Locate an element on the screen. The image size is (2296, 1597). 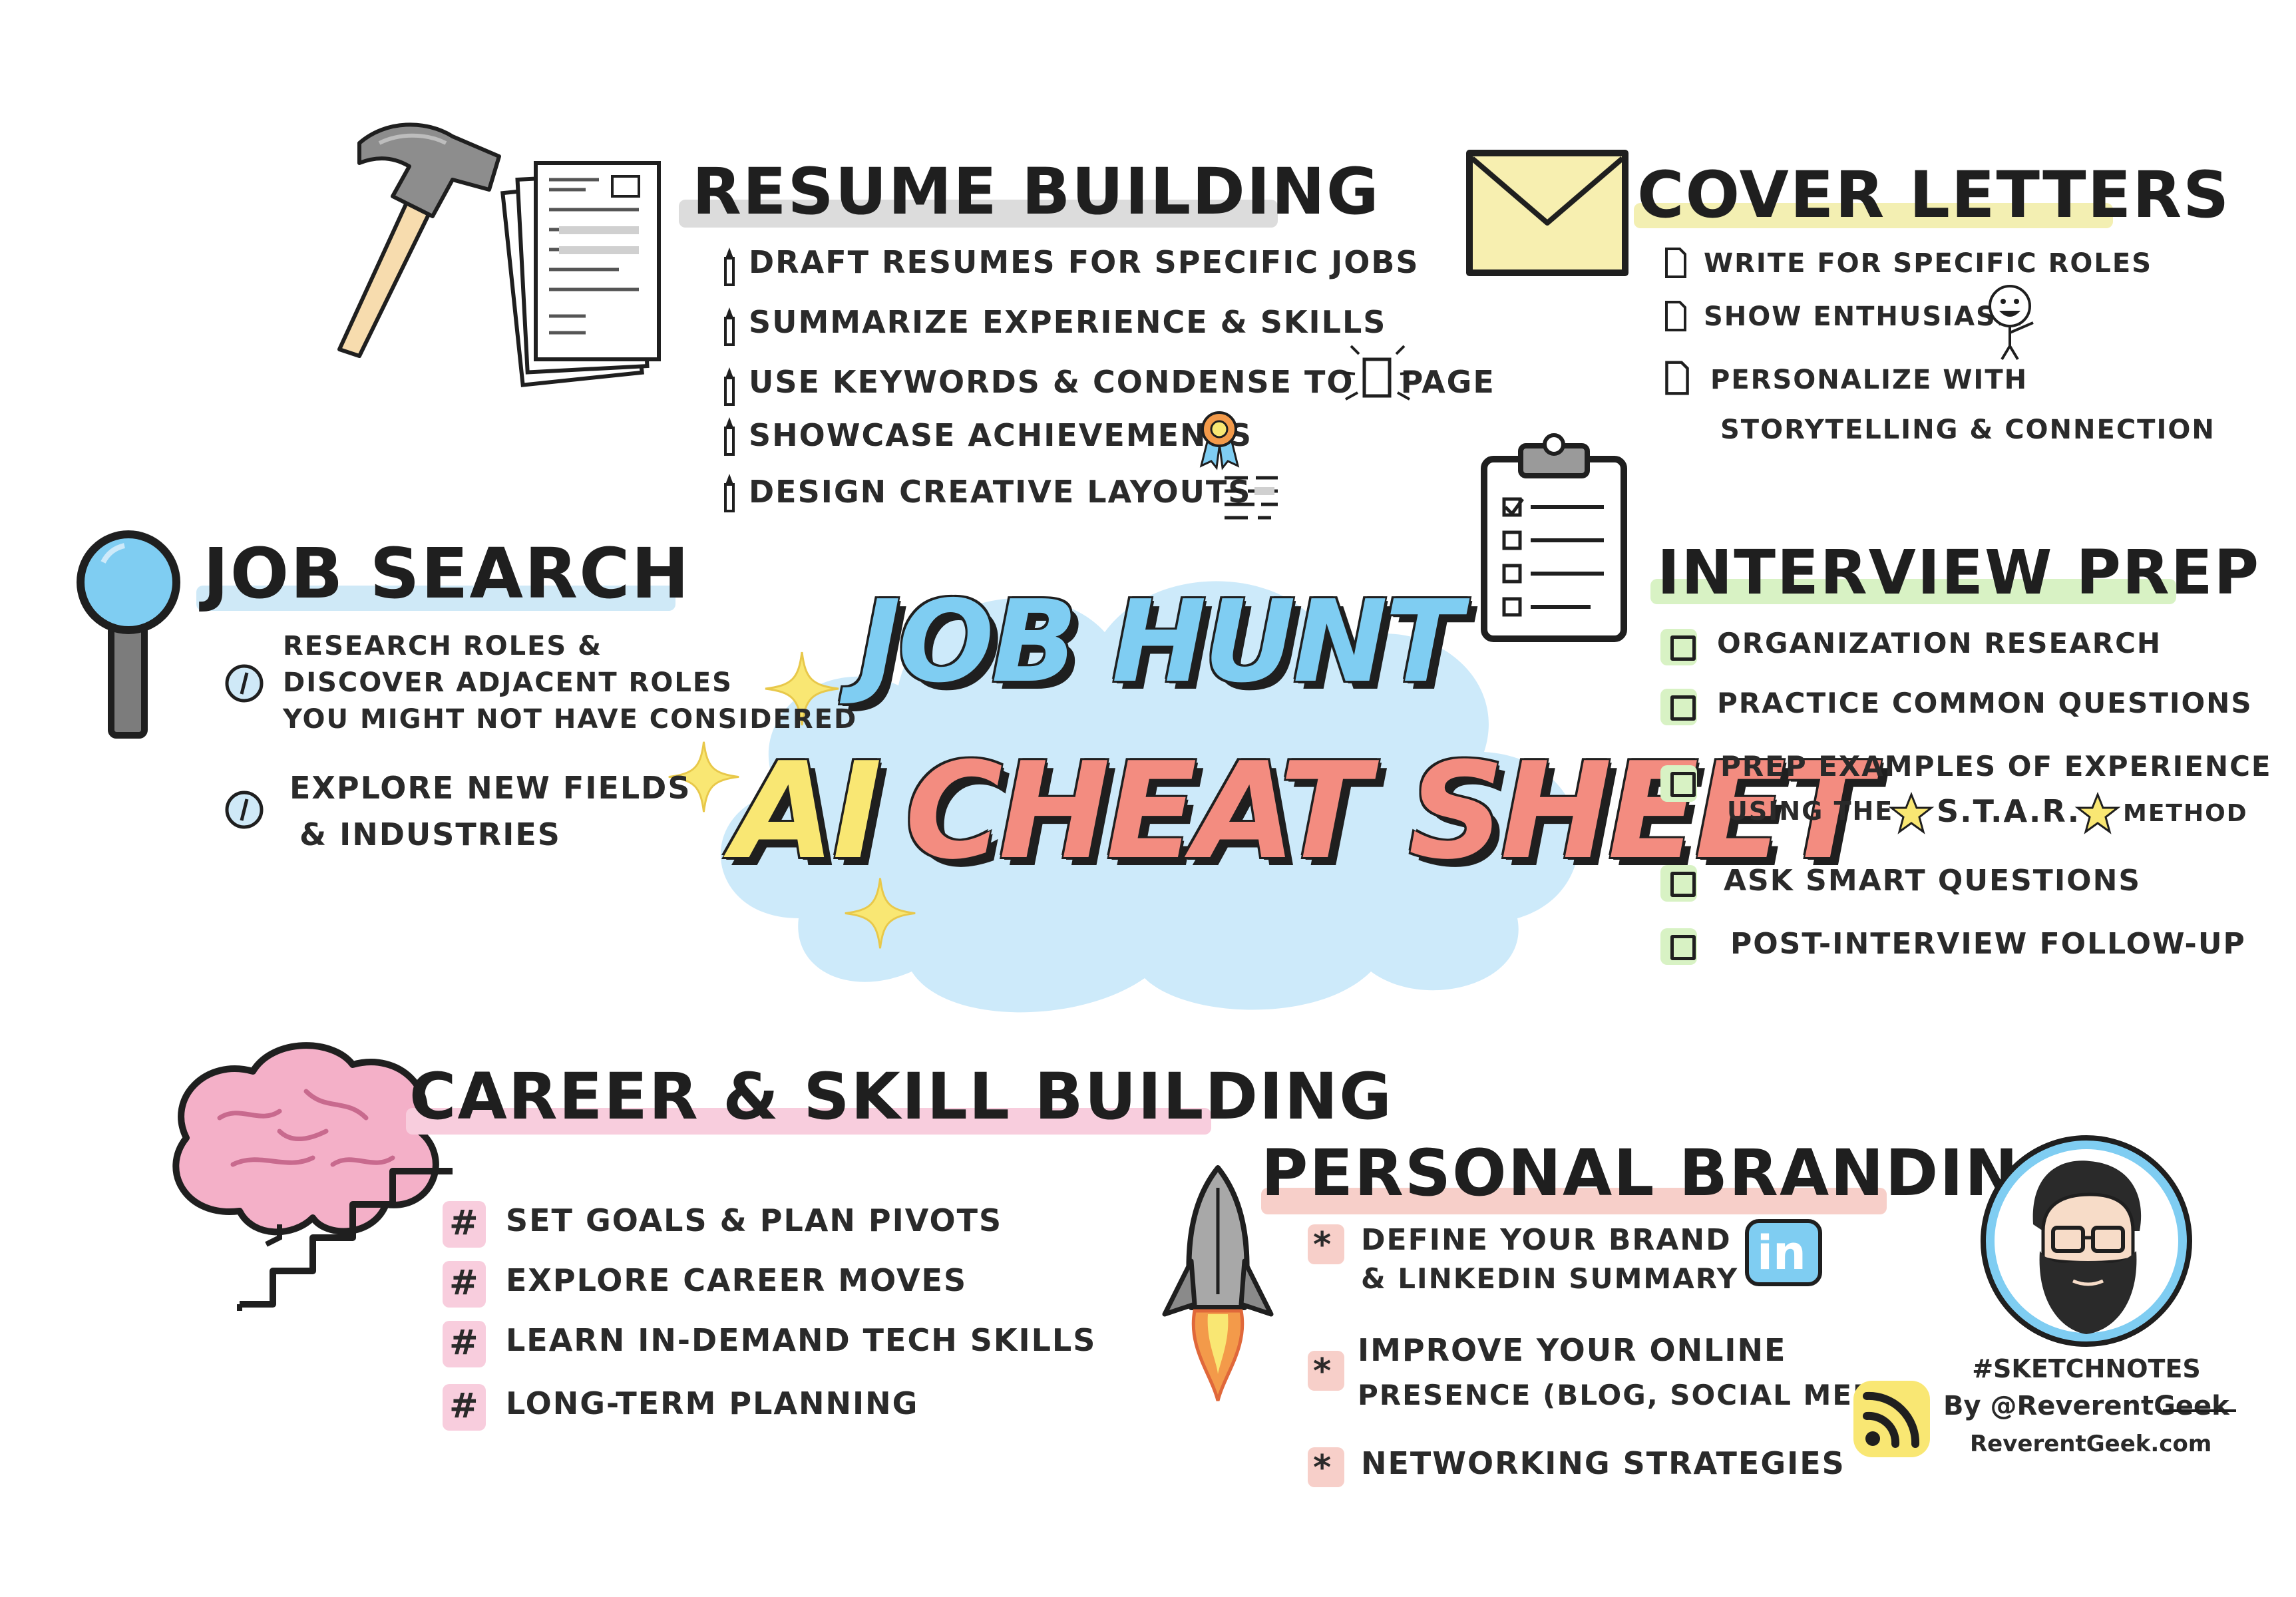
interview-star-line-c: Method is located at coordinates (2185, 813).